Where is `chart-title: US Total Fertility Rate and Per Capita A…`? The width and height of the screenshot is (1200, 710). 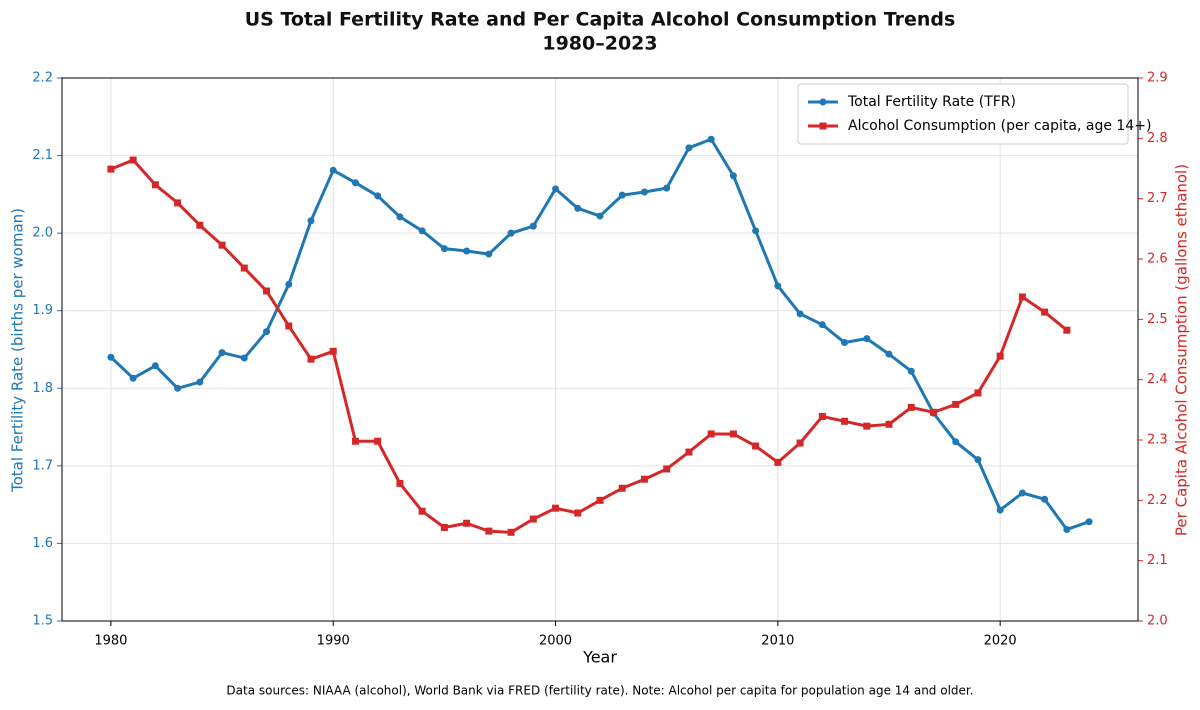 chart-title: US Total Fertility Rate and Per Capita A… is located at coordinates (600, 20).